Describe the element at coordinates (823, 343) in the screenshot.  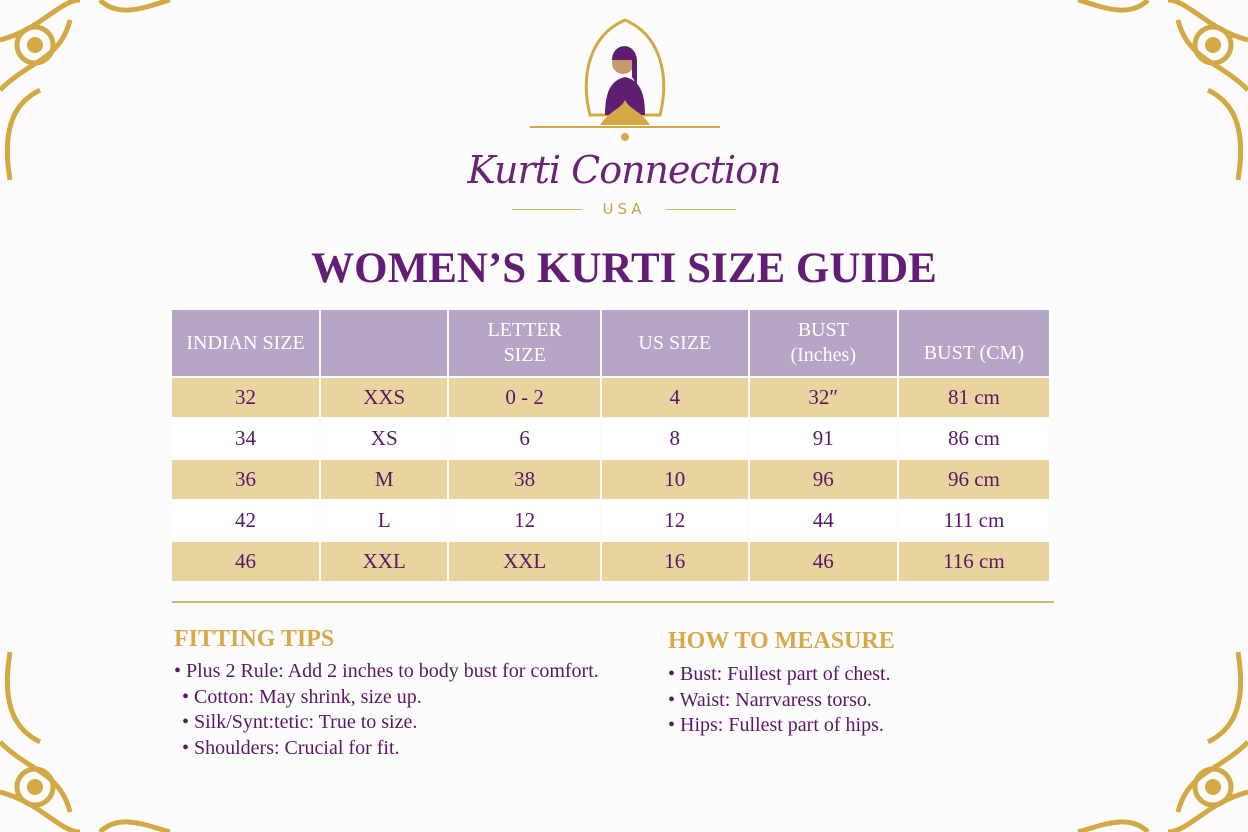
I see `header-cell: BUST (Inches)` at that location.